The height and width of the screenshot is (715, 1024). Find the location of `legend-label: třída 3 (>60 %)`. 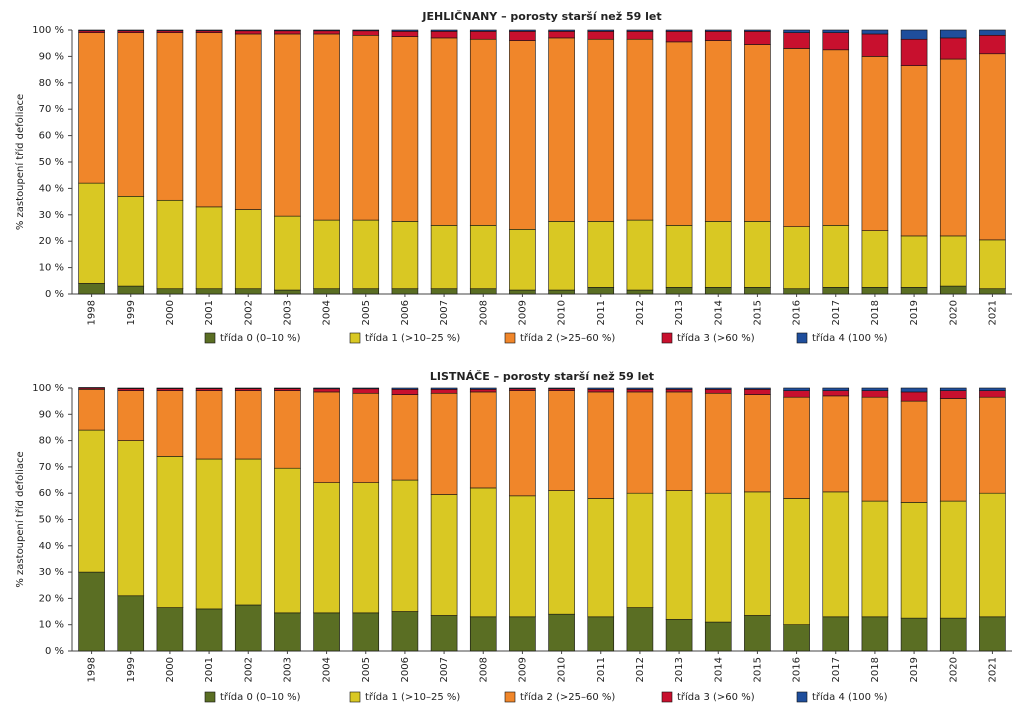

legend-label: třída 3 (>60 %) is located at coordinates (716, 697).